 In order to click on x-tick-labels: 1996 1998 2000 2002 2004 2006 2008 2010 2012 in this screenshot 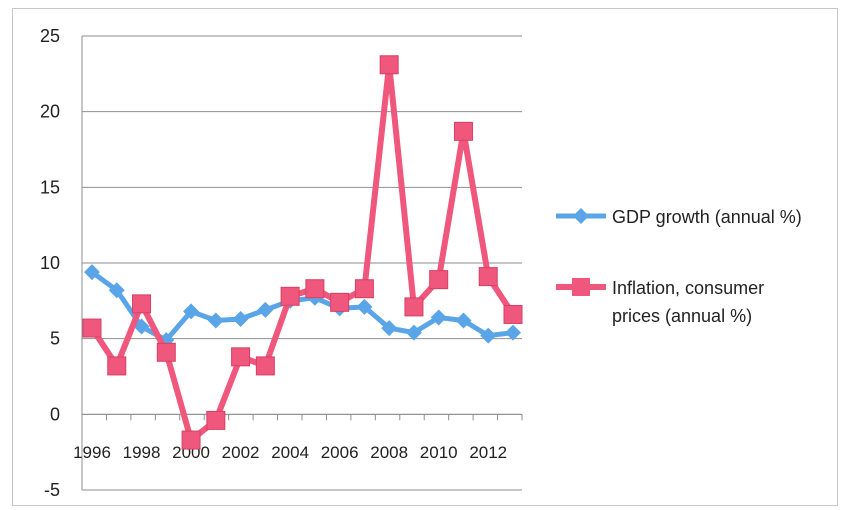, I will do `click(290, 452)`.